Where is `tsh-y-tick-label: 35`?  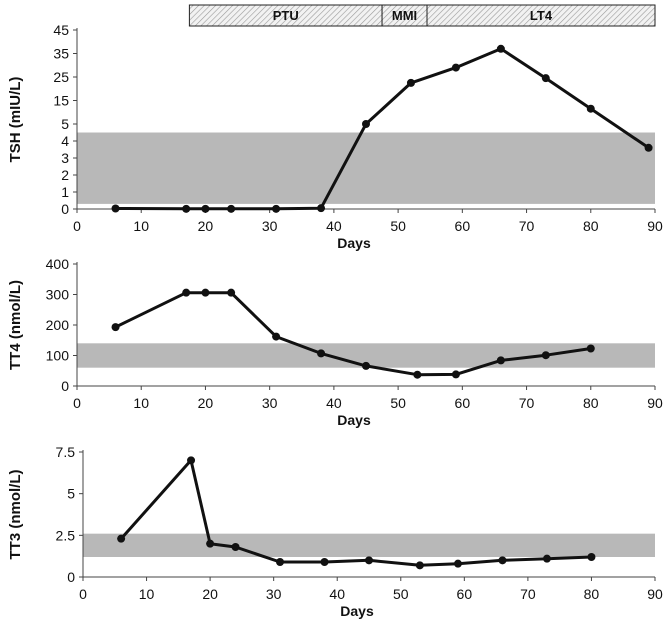 tsh-y-tick-label: 35 is located at coordinates (61, 54).